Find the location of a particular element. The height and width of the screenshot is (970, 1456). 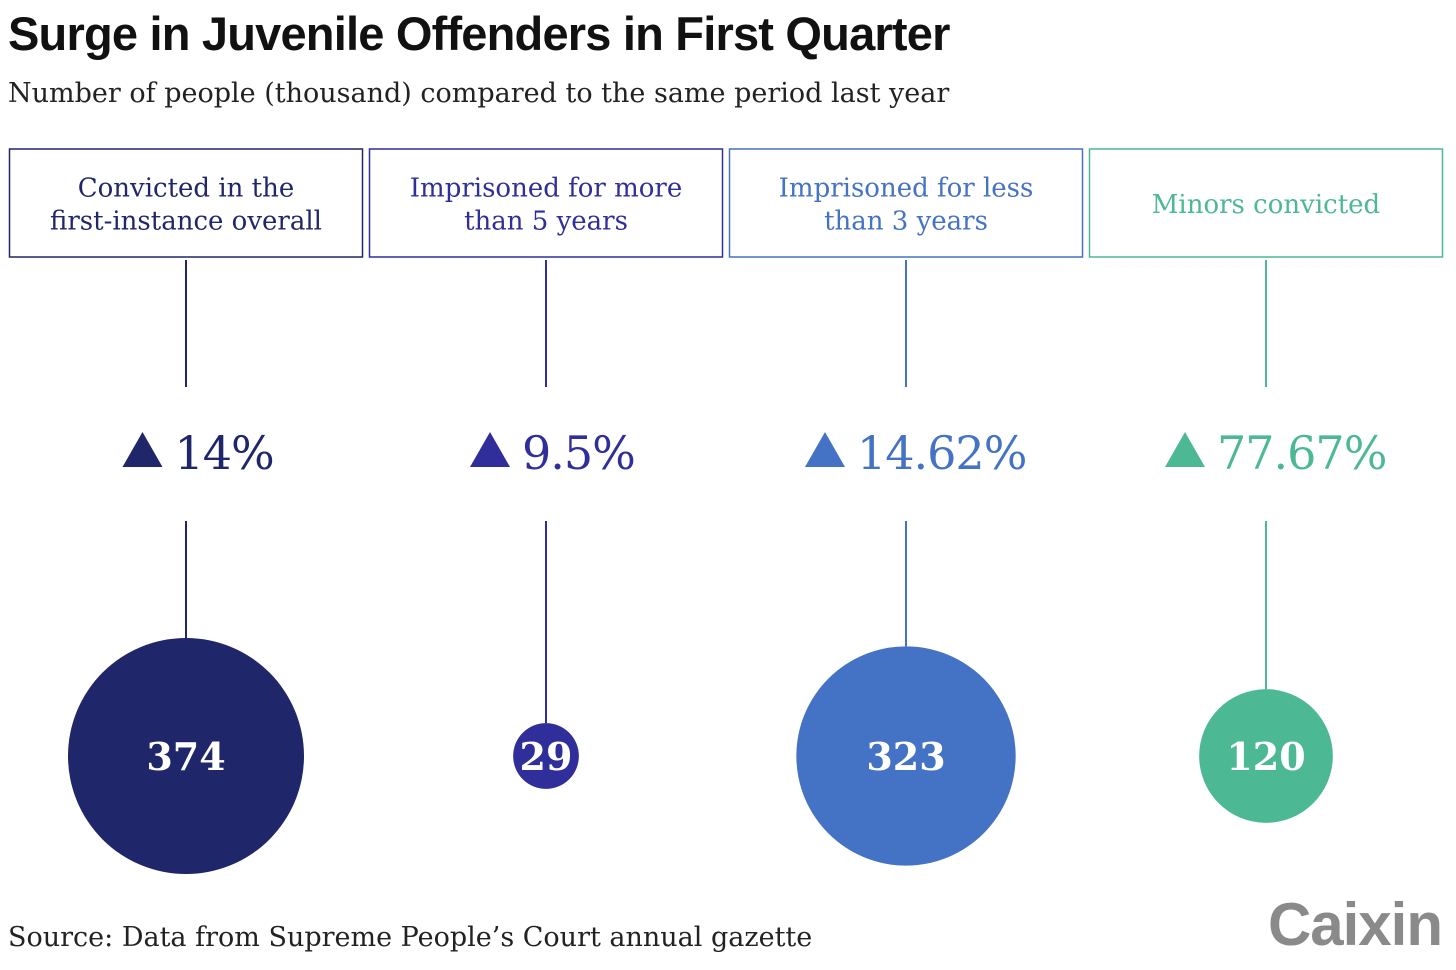

category-label: Minors convicted is located at coordinates (1266, 205).